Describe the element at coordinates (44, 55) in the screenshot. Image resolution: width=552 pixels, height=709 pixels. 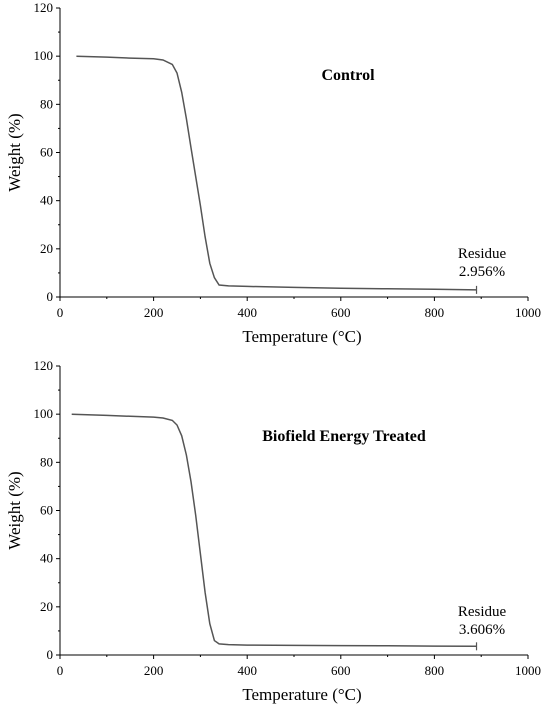
I see `chart-0-y-tick-label: 100` at that location.